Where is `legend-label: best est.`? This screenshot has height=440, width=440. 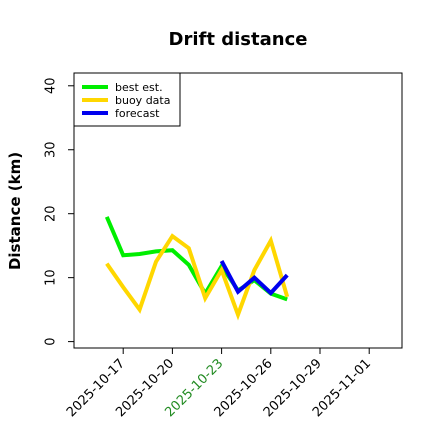 legend-label: best est. is located at coordinates (139, 87).